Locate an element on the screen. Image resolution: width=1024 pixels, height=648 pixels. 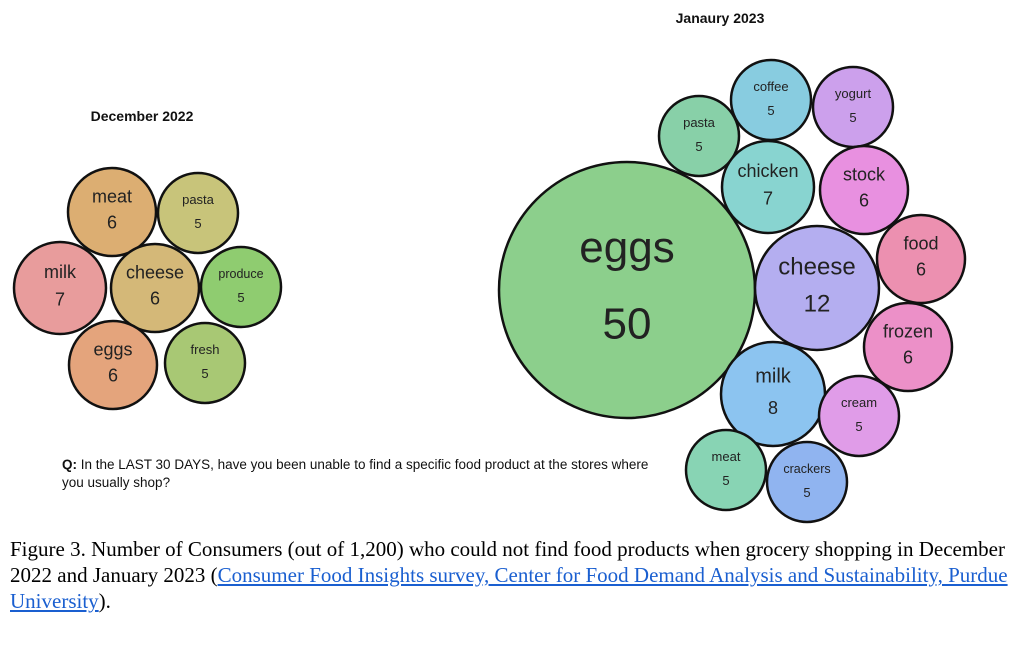
bubble-yogurt: yogurt 5 is located at coordinates (853, 107).